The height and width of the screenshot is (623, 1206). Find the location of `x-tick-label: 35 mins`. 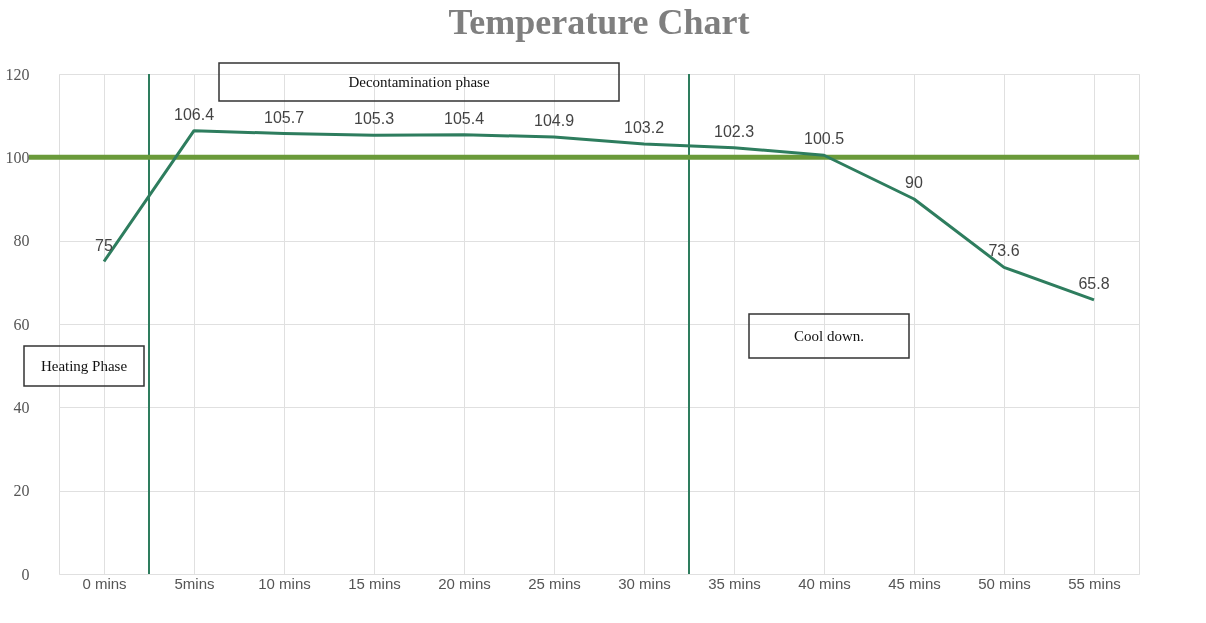

x-tick-label: 35 mins is located at coordinates (734, 583).